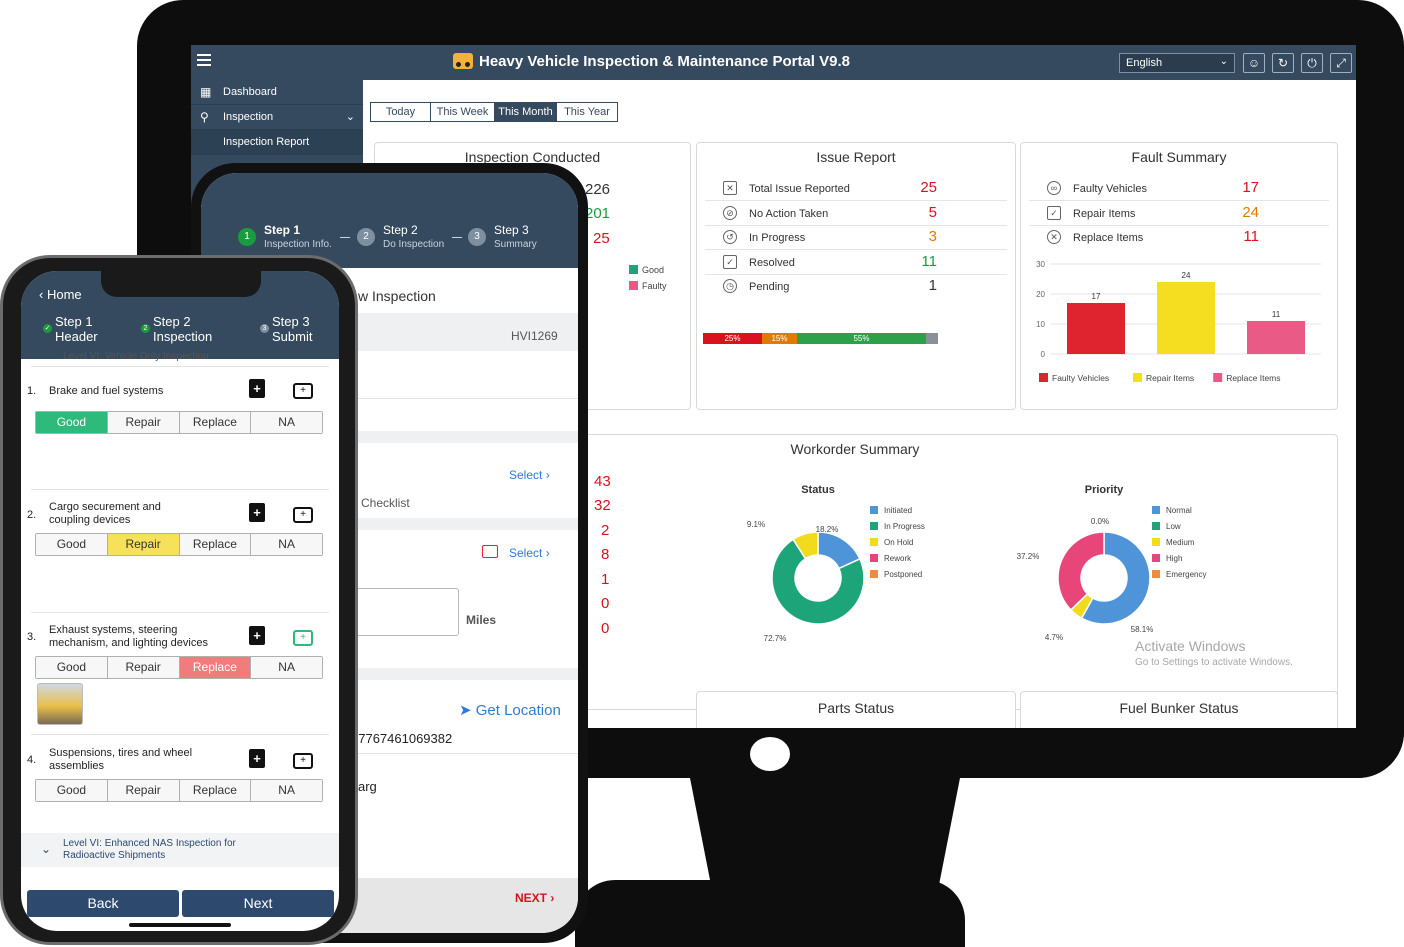 The width and height of the screenshot is (1404, 947). I want to click on inspection-photo-thumbnail, so click(60, 704).